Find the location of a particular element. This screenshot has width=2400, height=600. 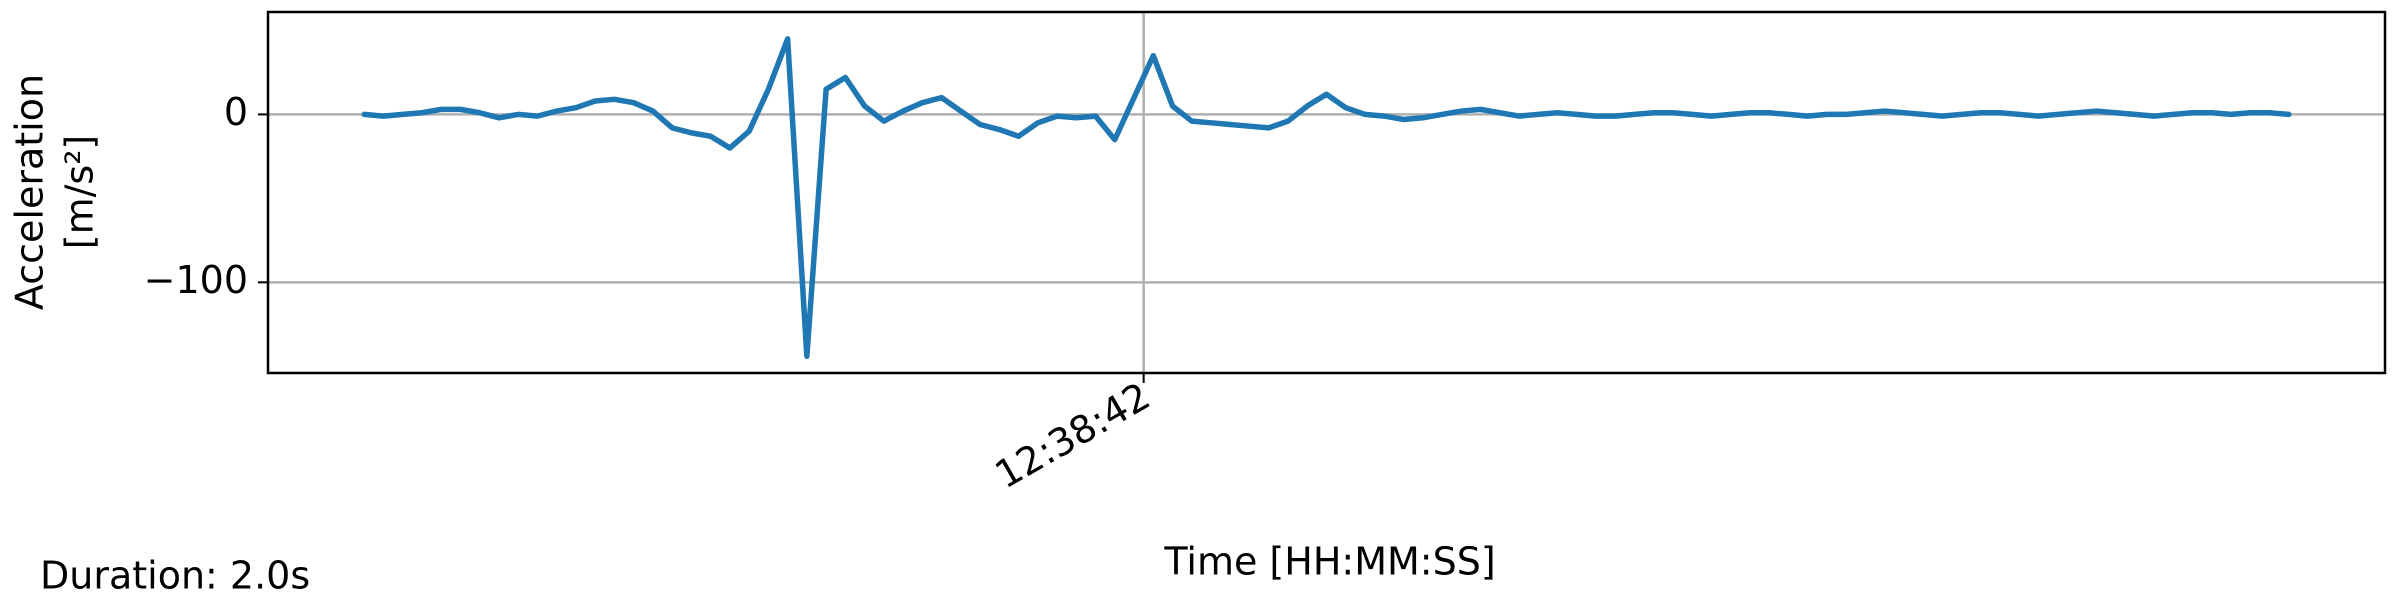

y-axis-label: Acceleration is located at coordinates (30, 192).